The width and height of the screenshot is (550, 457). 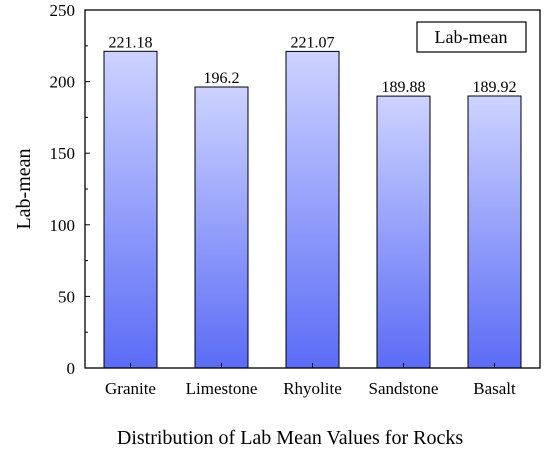 What do you see at coordinates (63, 225) in the screenshot?
I see `y-tick-label: 100` at bounding box center [63, 225].